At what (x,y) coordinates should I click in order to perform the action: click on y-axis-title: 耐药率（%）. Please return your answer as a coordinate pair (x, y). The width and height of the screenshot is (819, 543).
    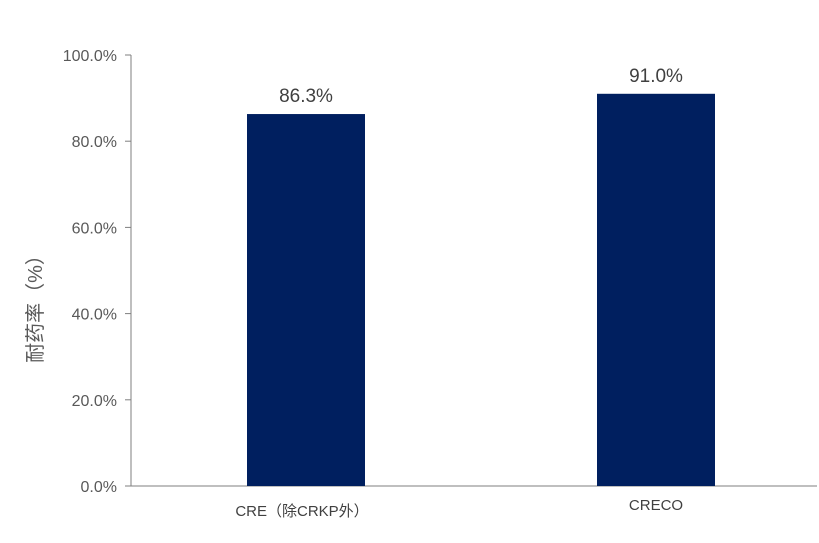
    Looking at the image, I should click on (35, 304).